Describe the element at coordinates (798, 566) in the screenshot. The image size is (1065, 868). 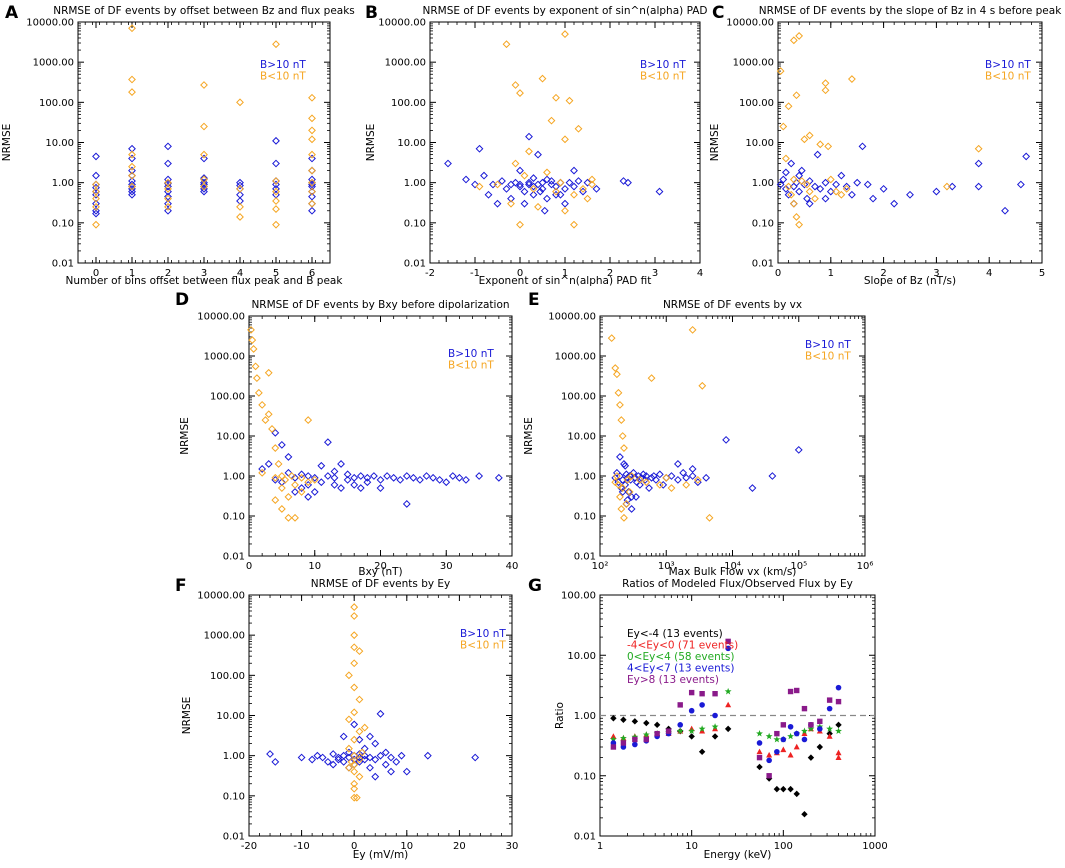
I see `x-tick-label: 10⁵` at that location.